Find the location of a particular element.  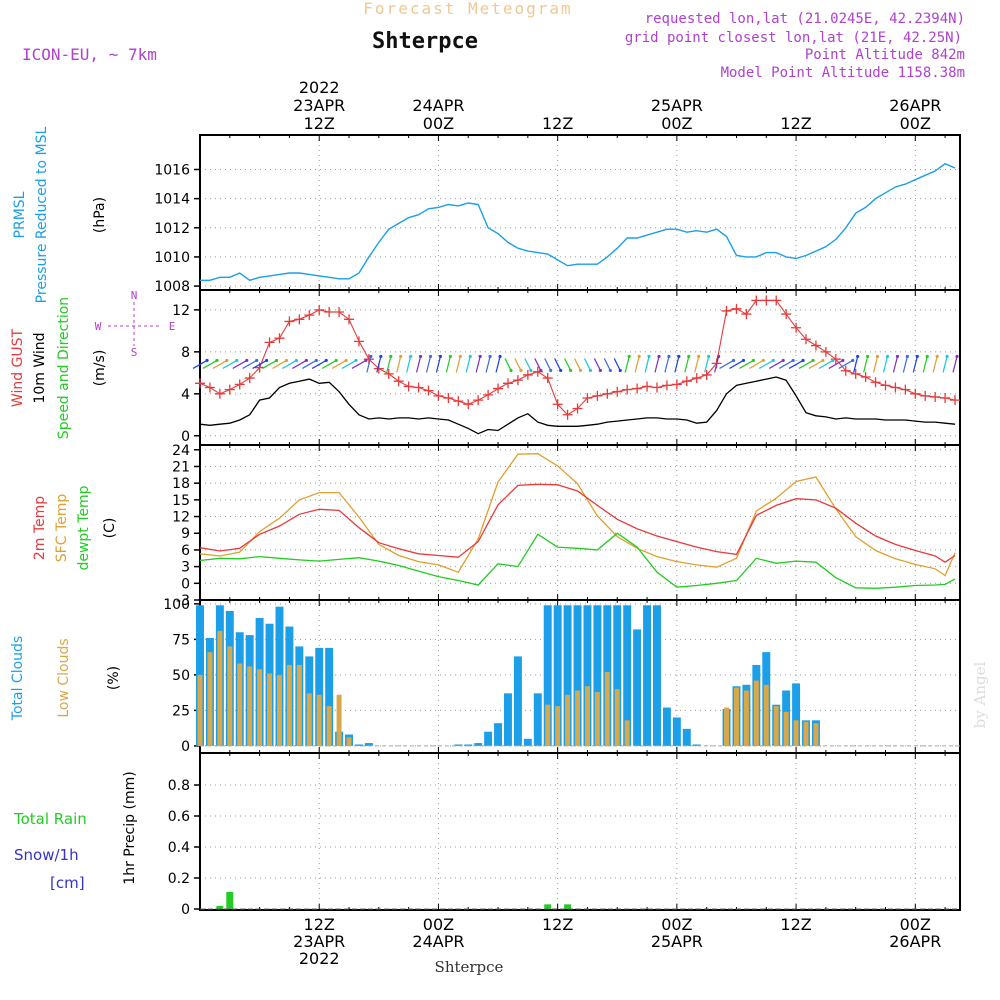

clouds-ytick-label: 50 is located at coordinates (181, 676).